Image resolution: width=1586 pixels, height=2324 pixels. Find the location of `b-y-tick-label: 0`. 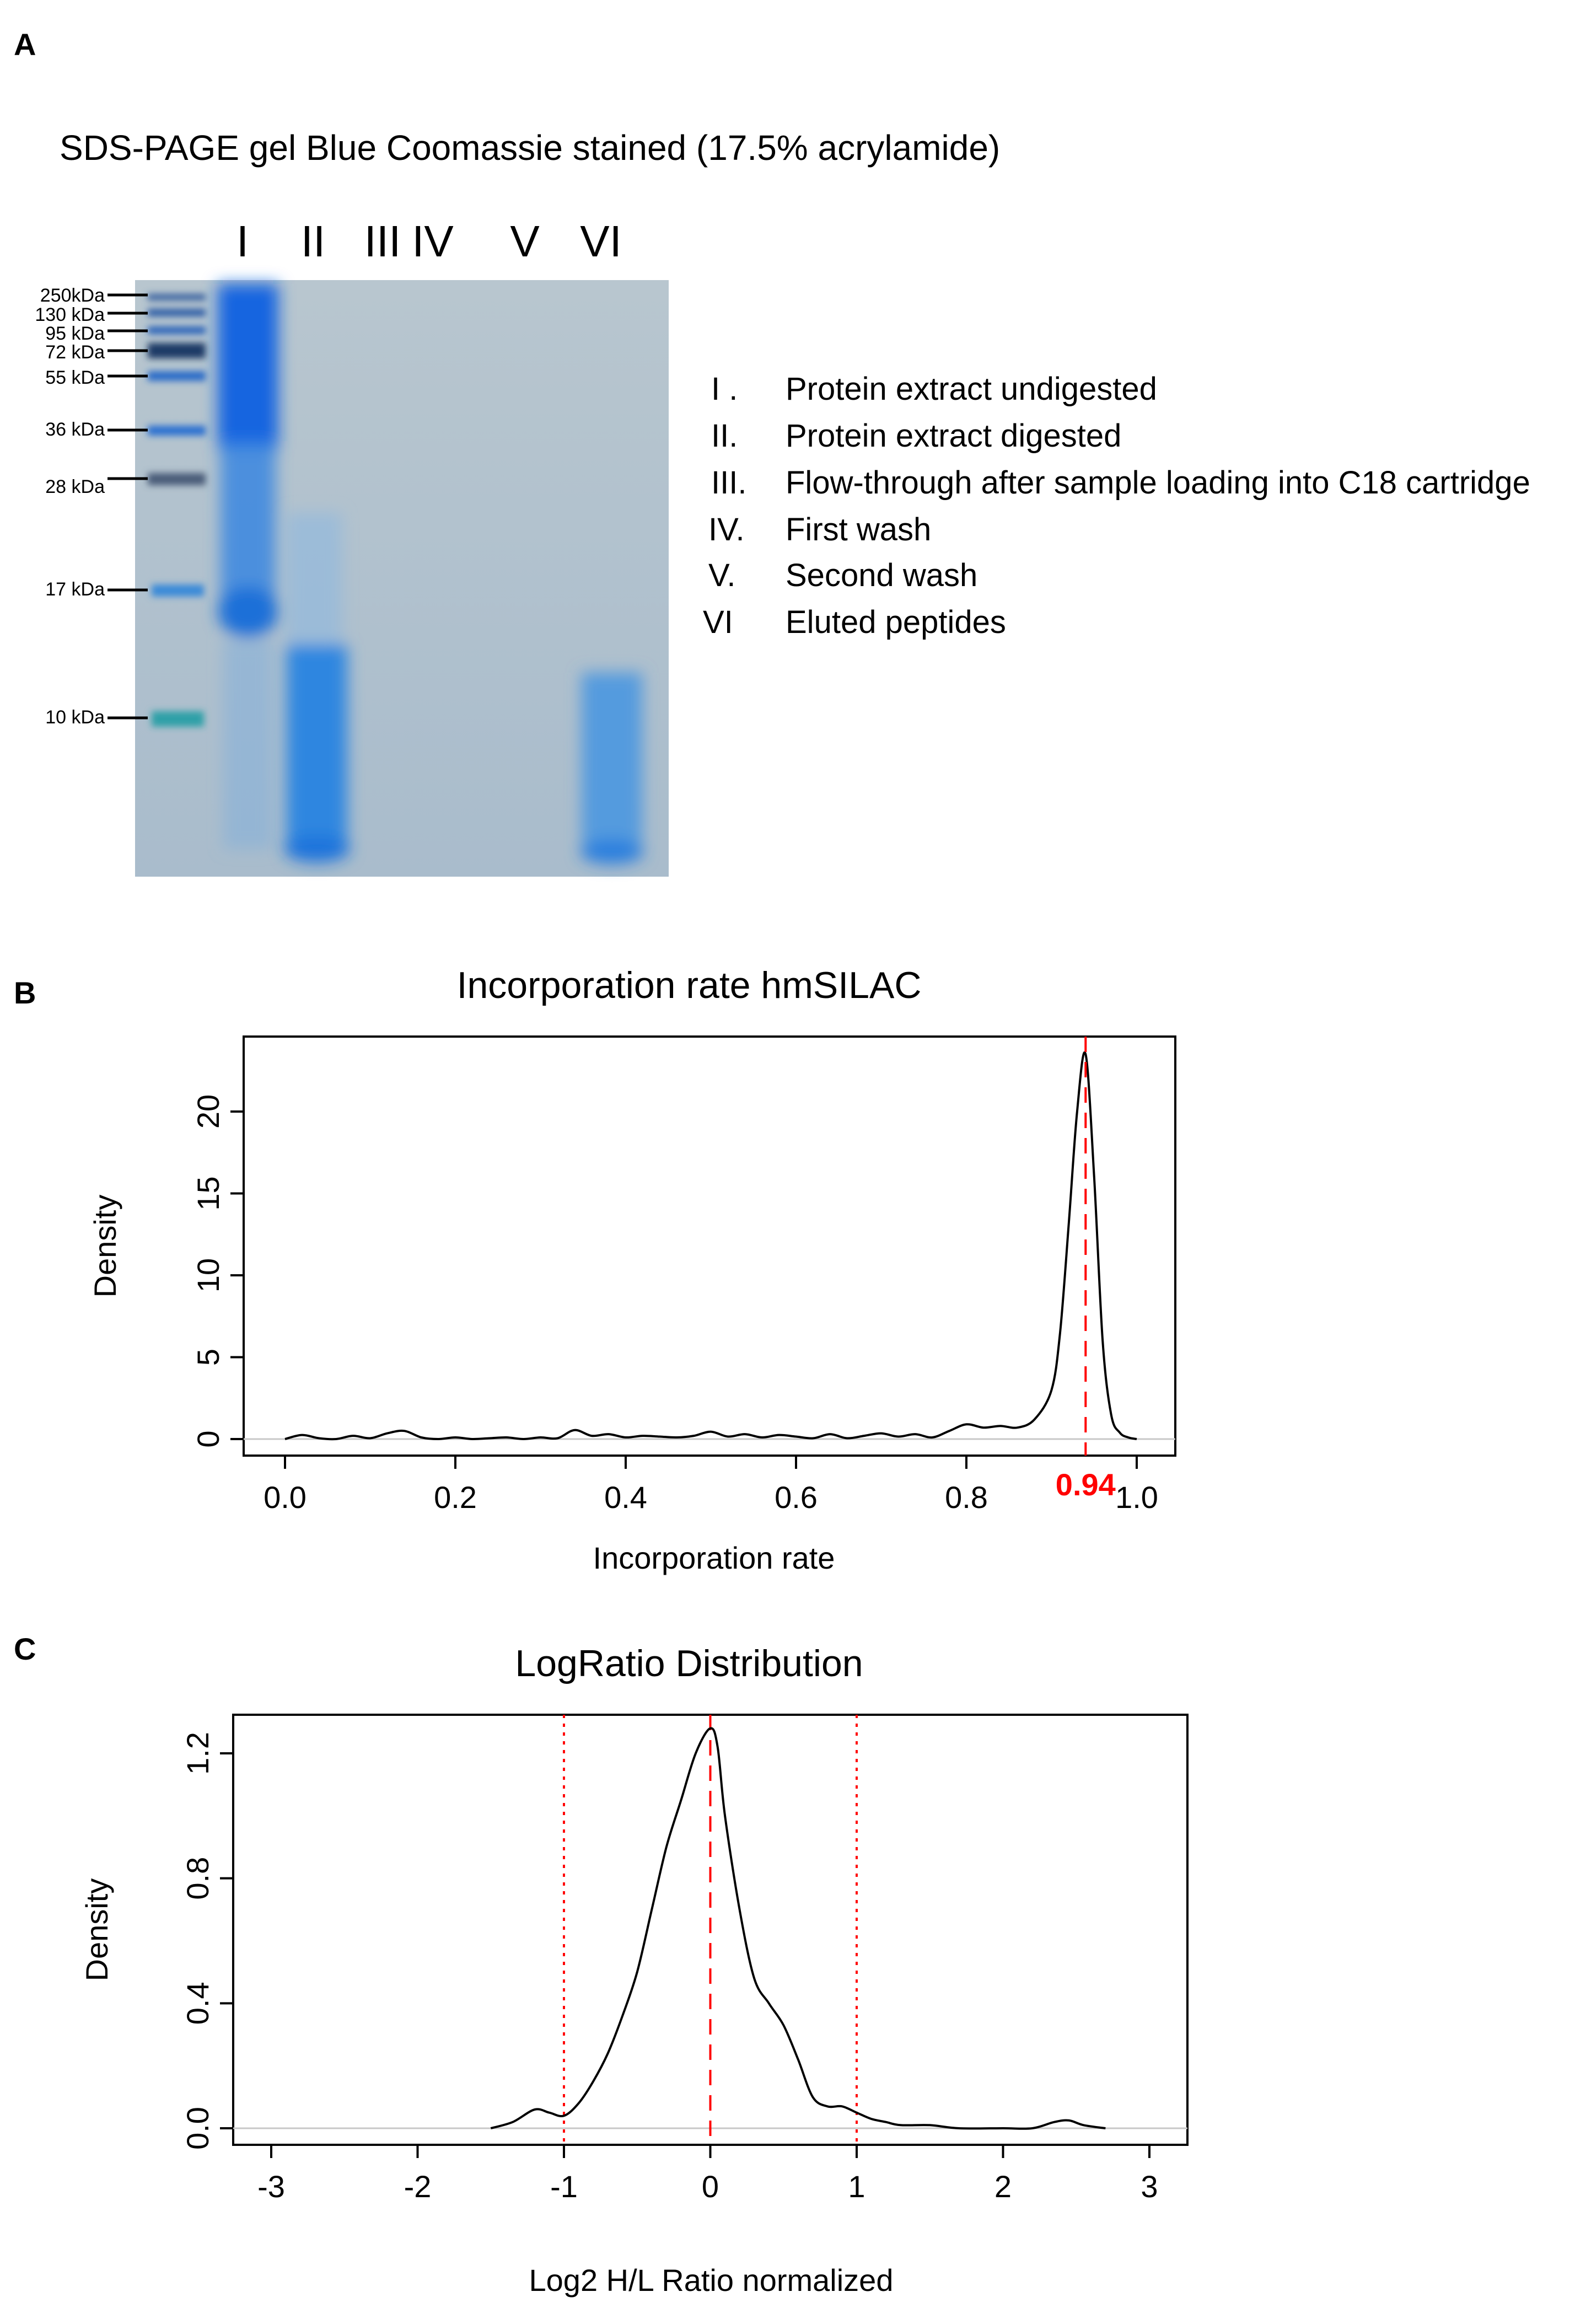

b-y-tick-label: 0 is located at coordinates (208, 1438).